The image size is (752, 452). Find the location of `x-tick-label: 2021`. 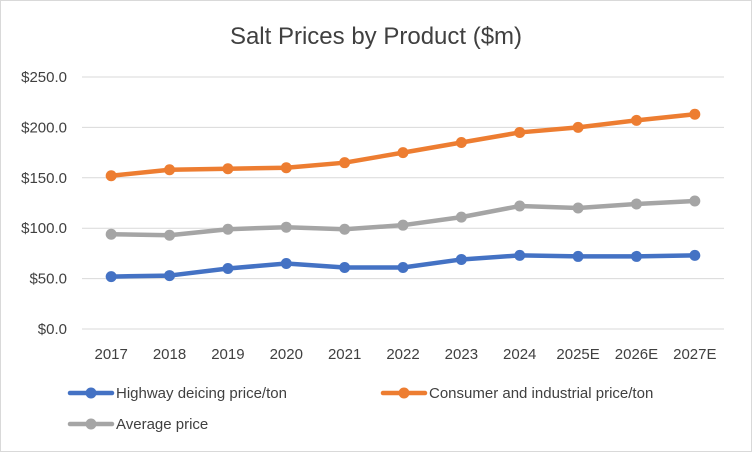

x-tick-label: 2021 is located at coordinates (344, 354).